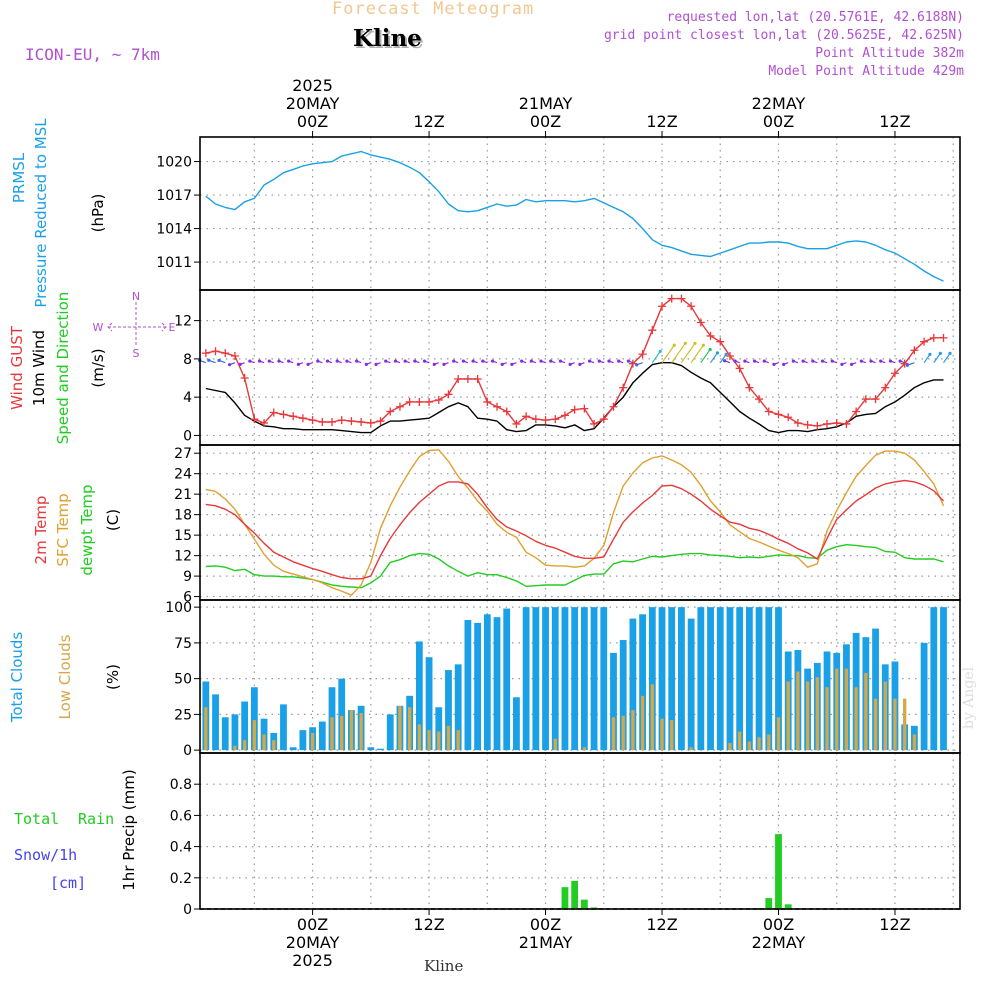  I want to click on top-xtick-label: 12Z, so click(428, 121).